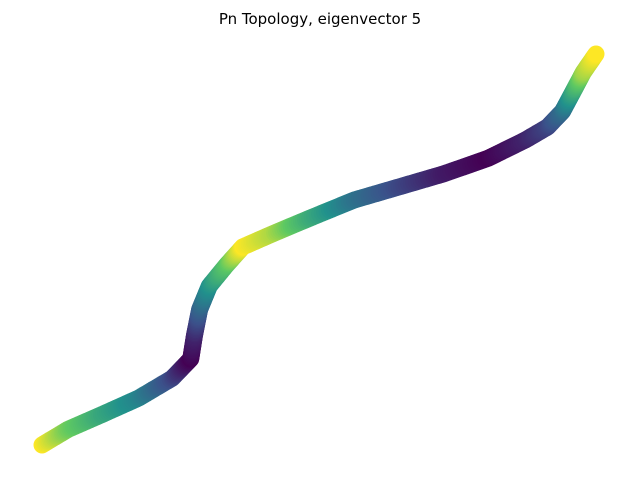  I want to click on data-point, so click(596, 54).